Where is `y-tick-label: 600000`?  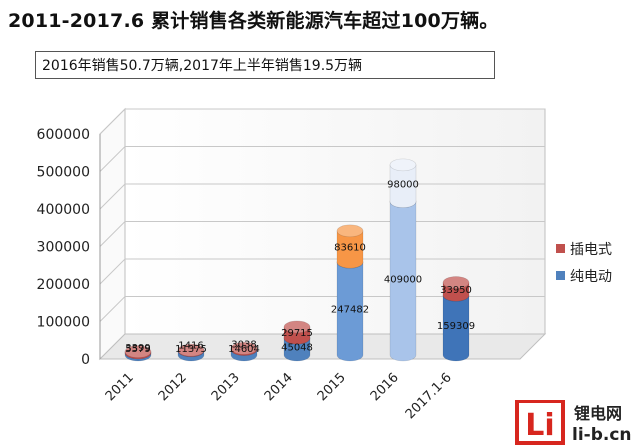 y-tick-label: 600000 is located at coordinates (63, 135).